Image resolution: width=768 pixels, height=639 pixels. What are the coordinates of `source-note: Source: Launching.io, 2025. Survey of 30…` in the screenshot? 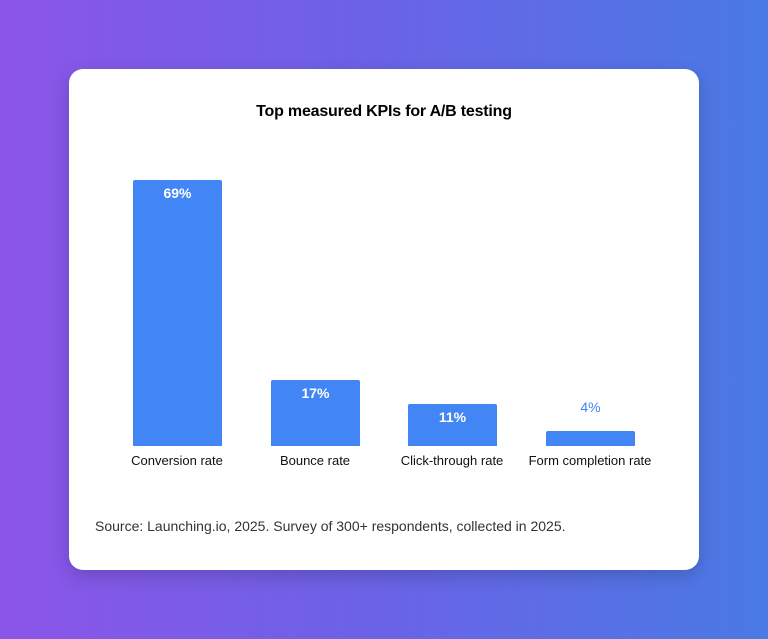 It's located at (330, 526).